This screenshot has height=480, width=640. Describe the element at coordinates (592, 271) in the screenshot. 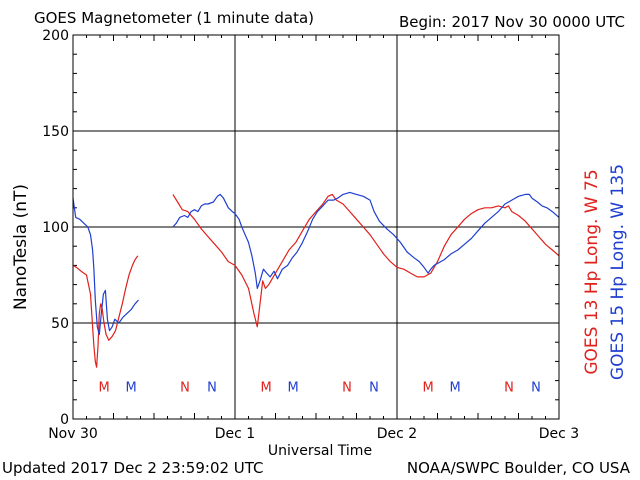

I see `legend-goes13: GOES 13 Hp Long. W 75` at that location.